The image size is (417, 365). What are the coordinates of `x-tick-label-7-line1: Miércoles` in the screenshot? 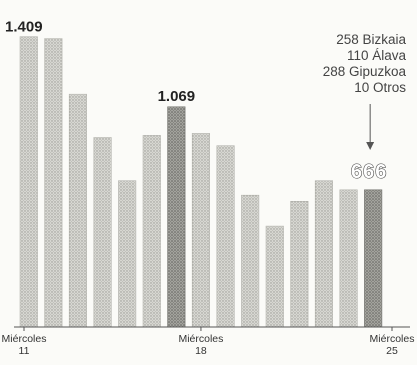 It's located at (200, 339).